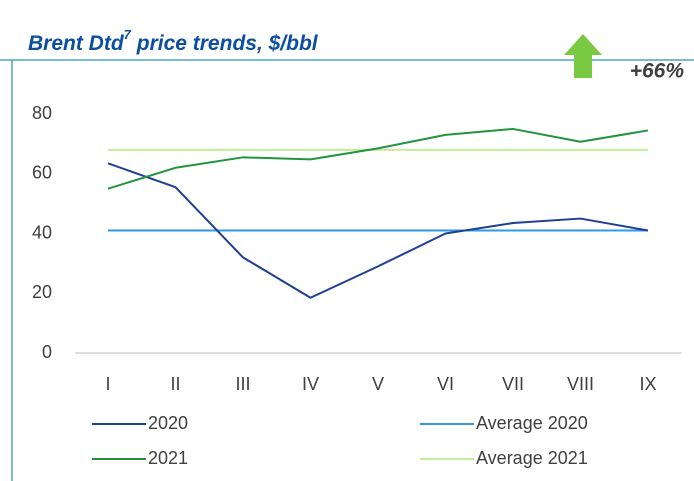 The height and width of the screenshot is (481, 694). I want to click on x-tick-label: III, so click(242, 384).